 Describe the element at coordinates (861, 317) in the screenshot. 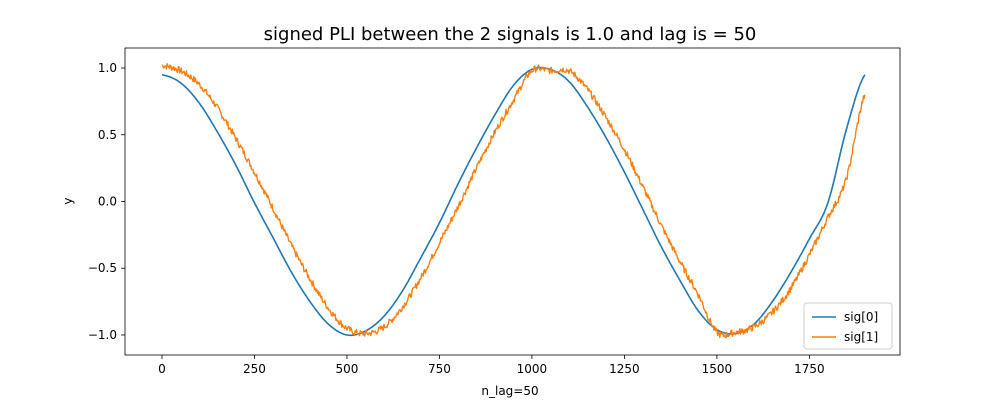

I see `legend-label-sig0: sig[0]` at that location.